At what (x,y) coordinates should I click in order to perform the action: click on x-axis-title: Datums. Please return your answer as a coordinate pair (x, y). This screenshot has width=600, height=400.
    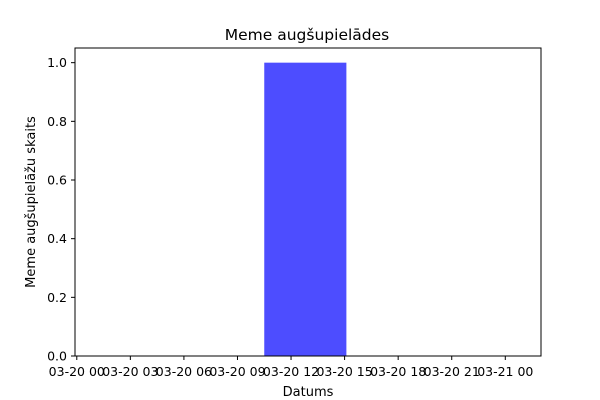
    Looking at the image, I should click on (308, 392).